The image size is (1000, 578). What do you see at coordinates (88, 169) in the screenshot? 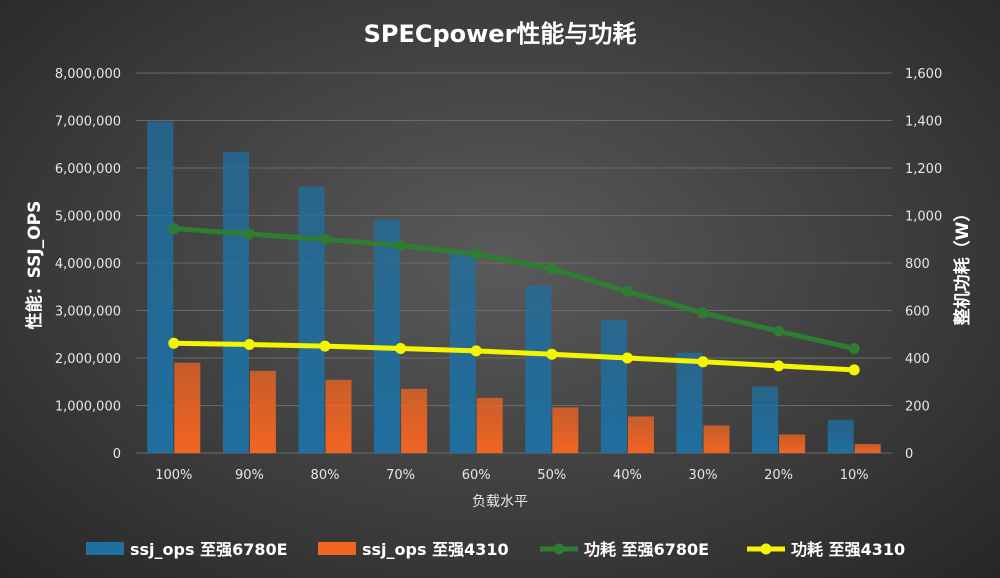
I see `y-tick-label: 6,000,000` at bounding box center [88, 169].